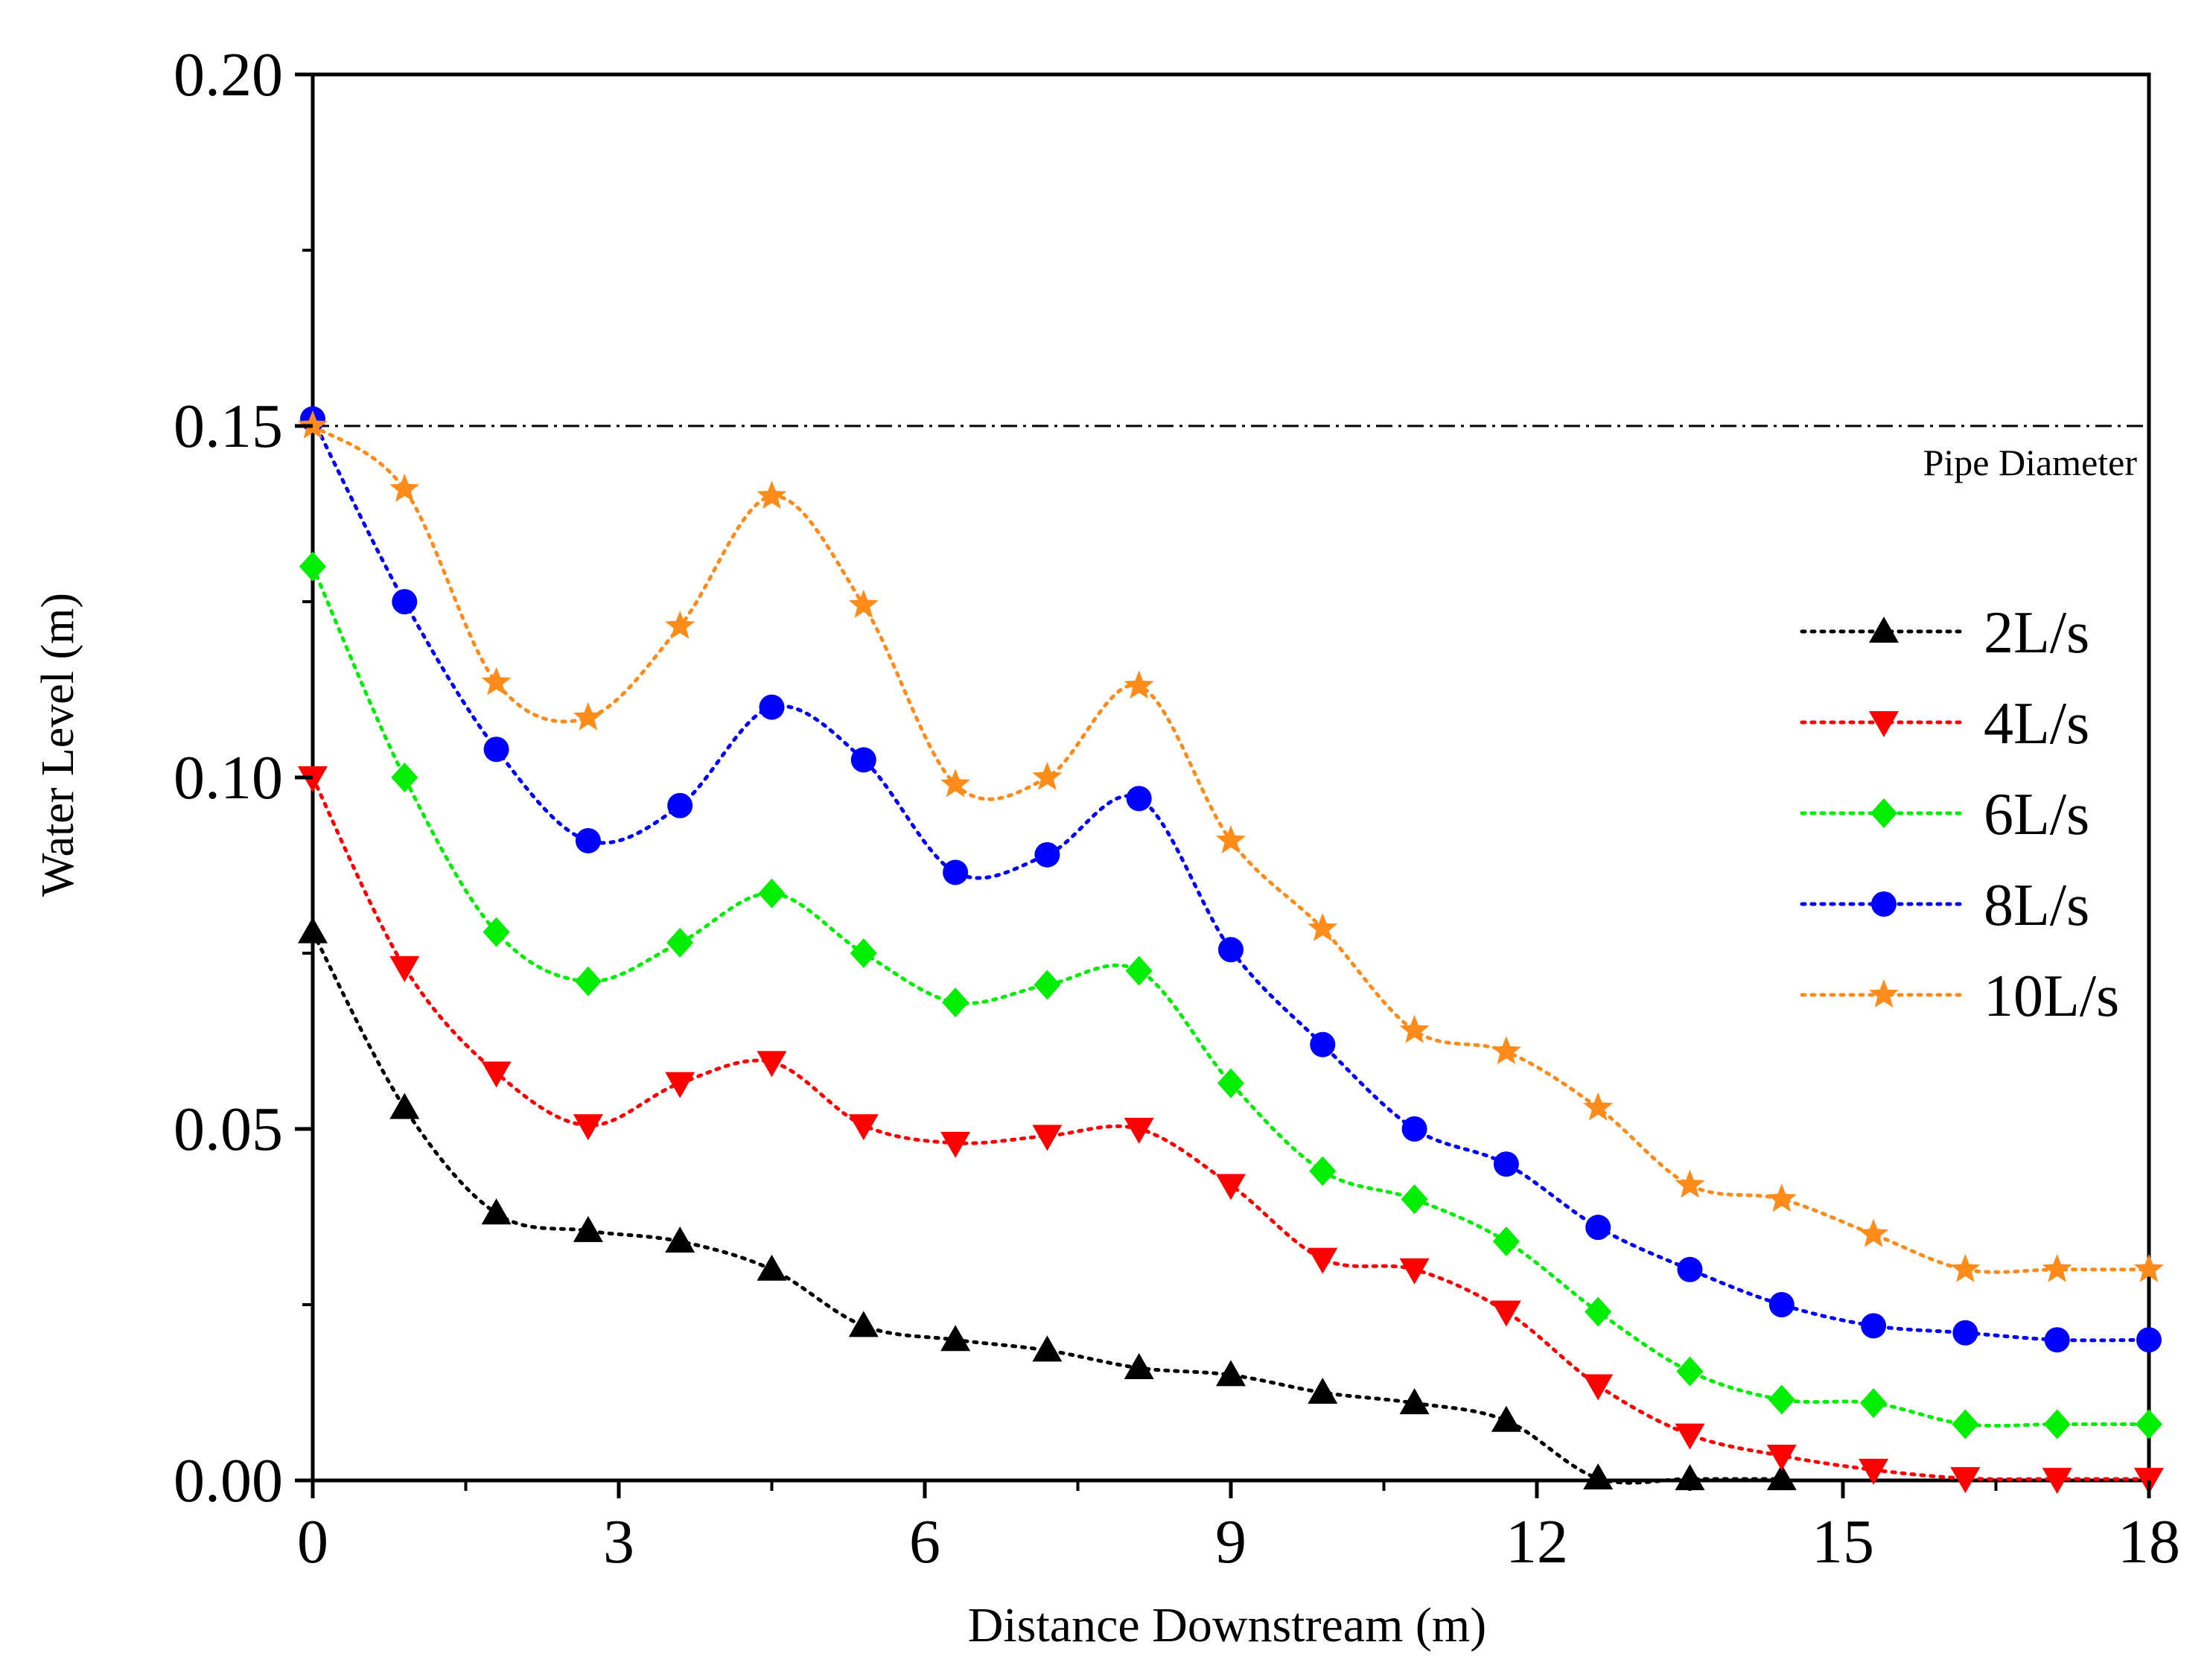 This screenshot has height=1680, width=2210. What do you see at coordinates (1843, 1541) in the screenshot?
I see `x-tick-label: 15` at bounding box center [1843, 1541].